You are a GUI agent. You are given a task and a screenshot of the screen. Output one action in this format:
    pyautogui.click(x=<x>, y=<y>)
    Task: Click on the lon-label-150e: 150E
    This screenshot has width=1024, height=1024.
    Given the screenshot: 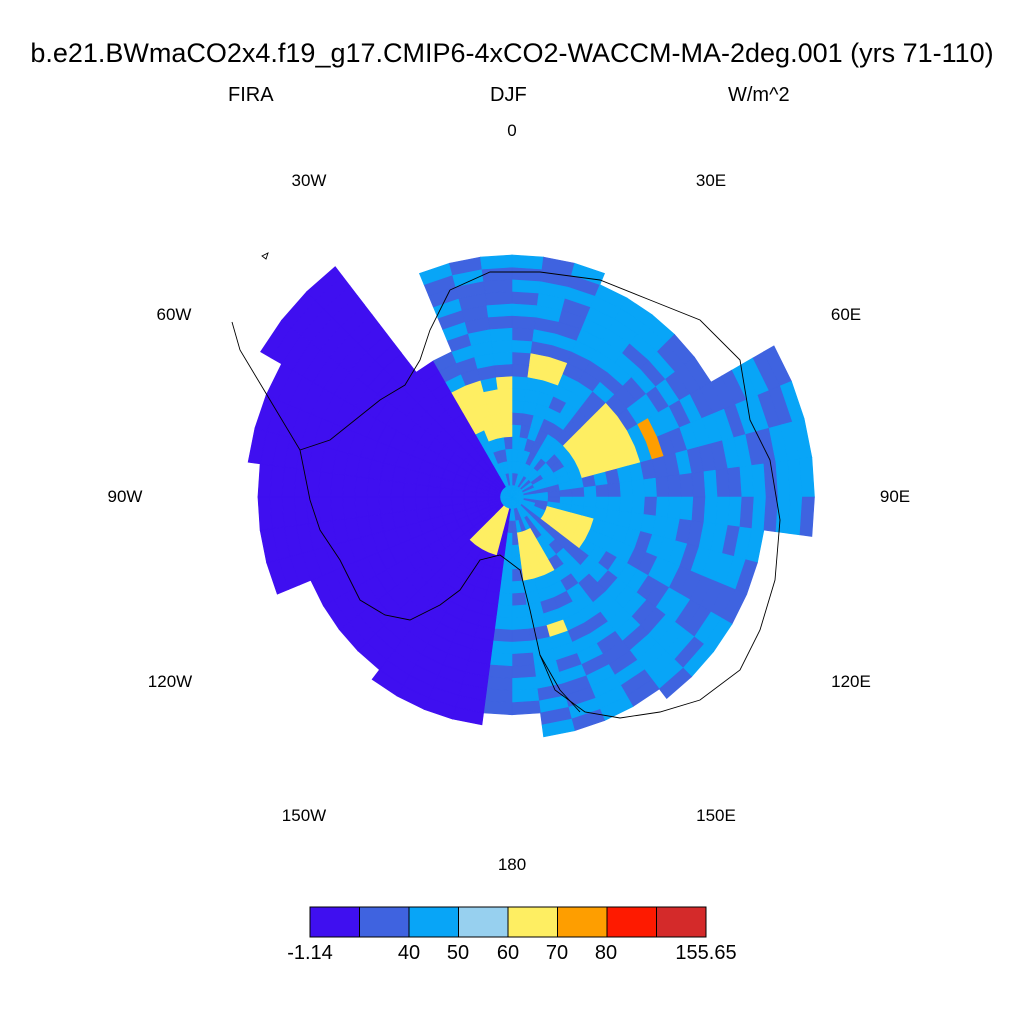 What is the action you would take?
    pyautogui.click(x=716, y=815)
    